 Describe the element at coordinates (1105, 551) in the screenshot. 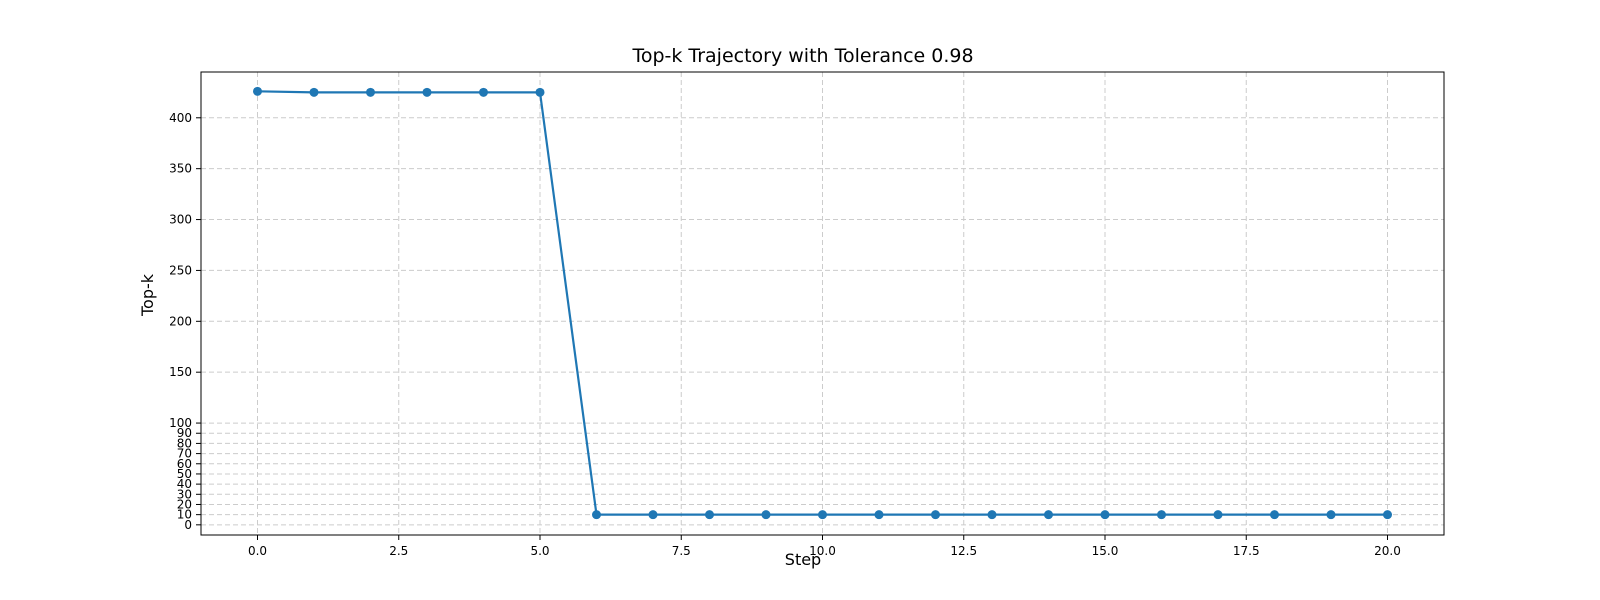

I see `x-tick-label: 15.0` at that location.